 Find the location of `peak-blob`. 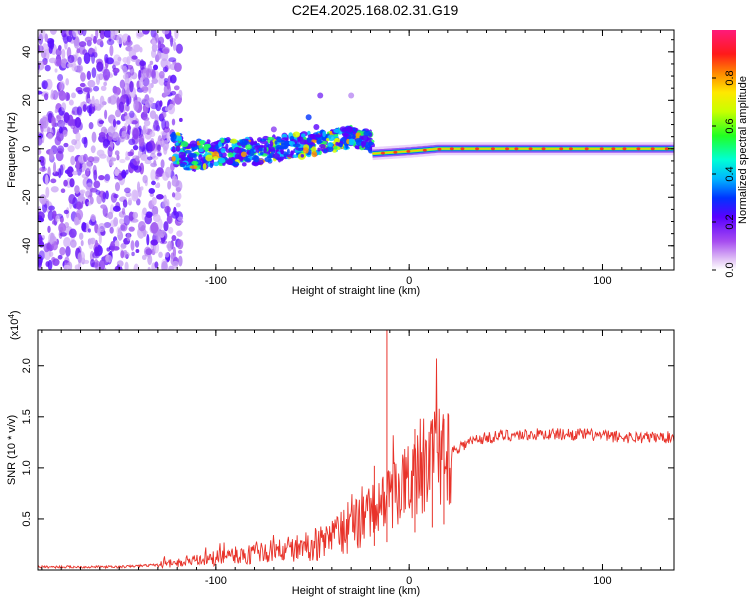

peak-blob is located at coordinates (516, 149).